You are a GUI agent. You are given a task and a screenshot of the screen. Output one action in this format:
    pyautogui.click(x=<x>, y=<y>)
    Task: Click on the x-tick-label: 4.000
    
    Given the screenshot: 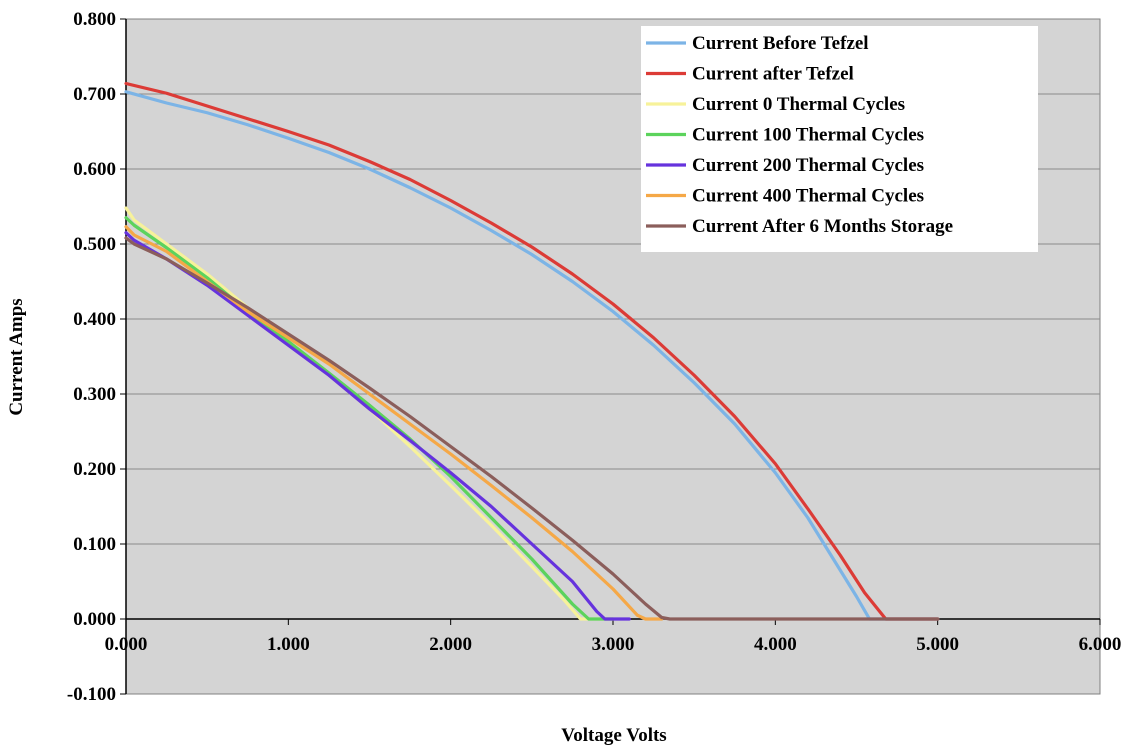 What is the action you would take?
    pyautogui.click(x=775, y=644)
    